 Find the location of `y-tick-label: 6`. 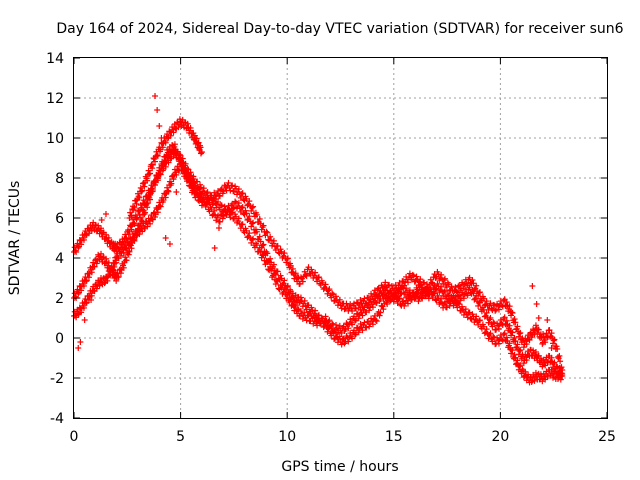

y-tick-label: 6 is located at coordinates (59, 219).